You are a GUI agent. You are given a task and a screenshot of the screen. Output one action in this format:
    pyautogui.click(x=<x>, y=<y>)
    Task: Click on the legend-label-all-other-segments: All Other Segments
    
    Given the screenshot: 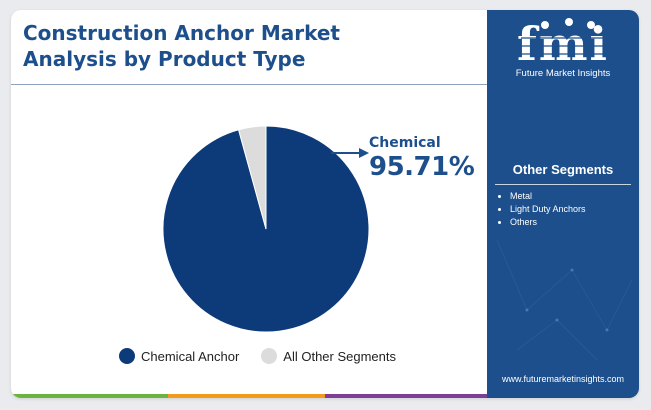 What is the action you would take?
    pyautogui.click(x=339, y=356)
    